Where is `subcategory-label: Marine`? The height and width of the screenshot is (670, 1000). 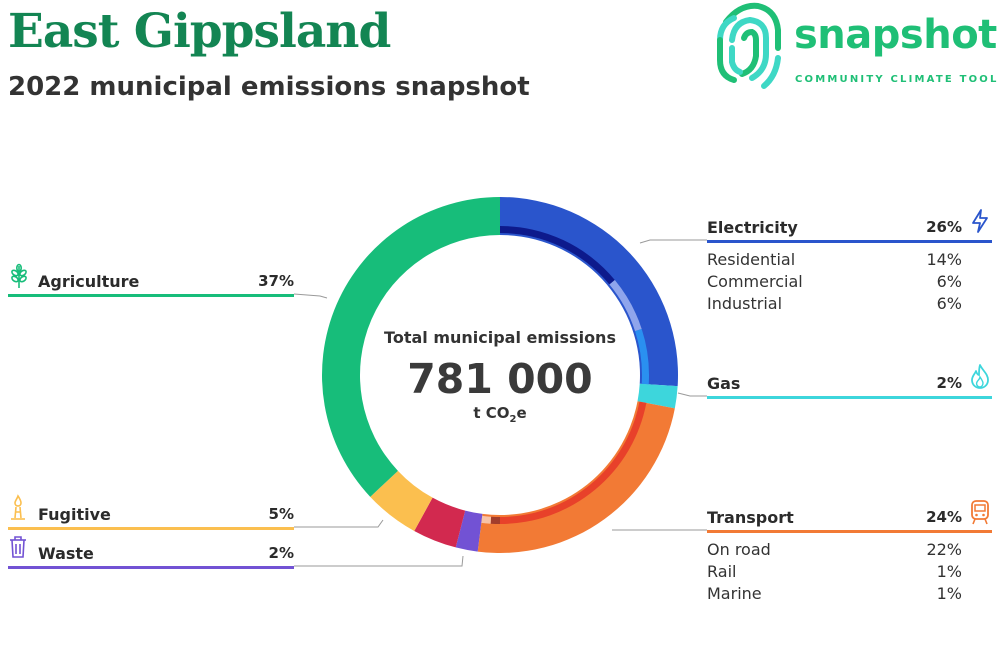 subcategory-label: Marine is located at coordinates (734, 593).